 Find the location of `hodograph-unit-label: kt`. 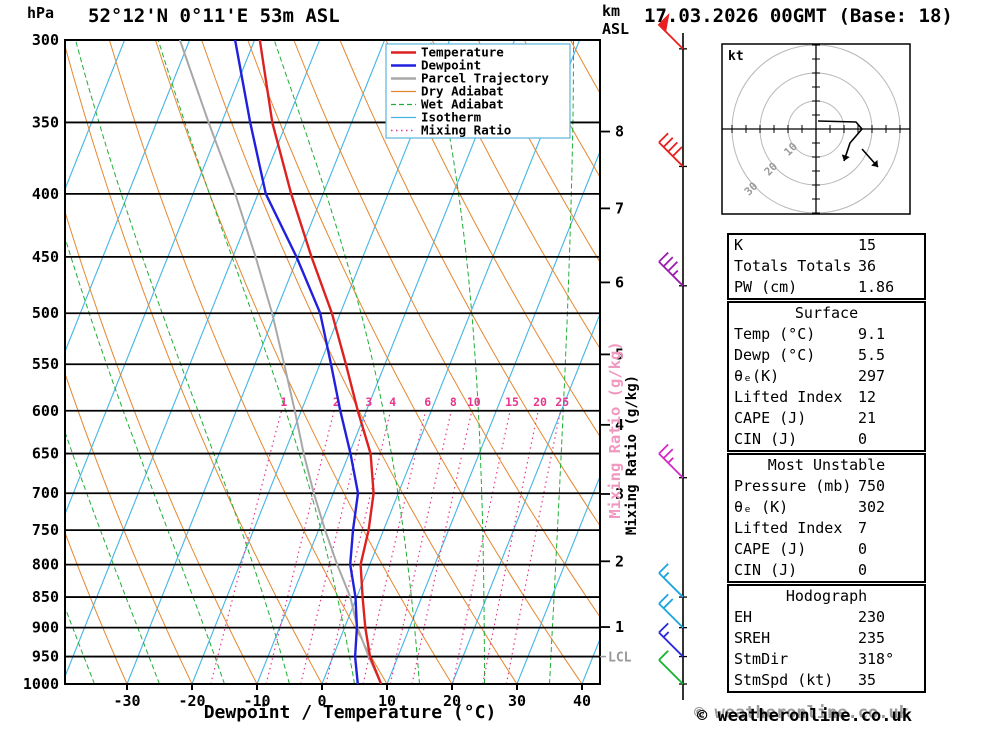

hodograph-unit-label: kt is located at coordinates (736, 56).